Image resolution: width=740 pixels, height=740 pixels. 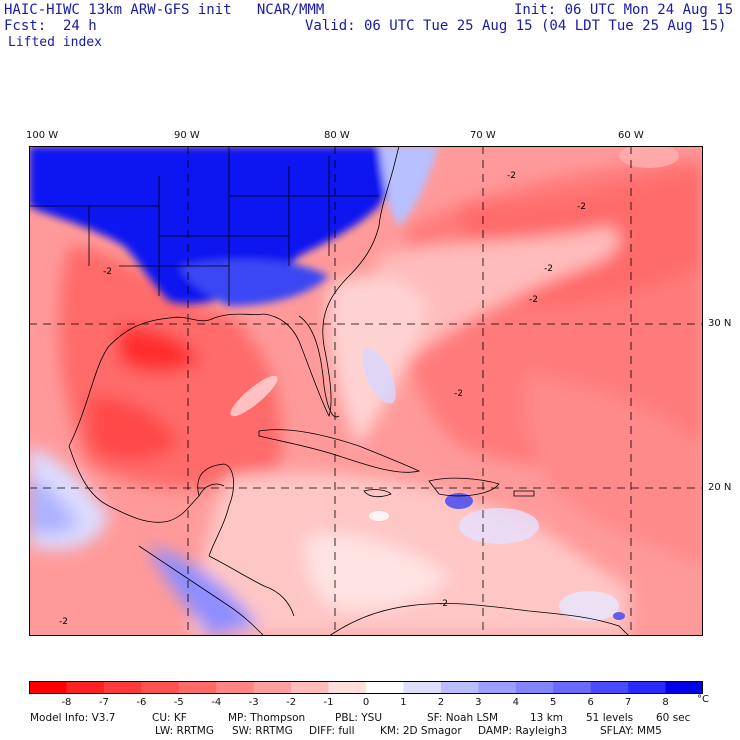 I want to click on model-info-km: KM: 2D Smagor, so click(x=421, y=731).